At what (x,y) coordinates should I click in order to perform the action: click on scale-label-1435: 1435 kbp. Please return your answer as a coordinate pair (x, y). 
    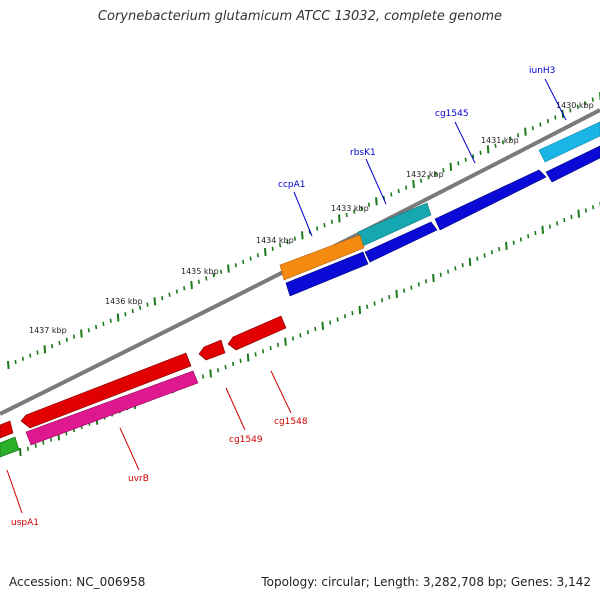
    Looking at the image, I should click on (200, 271).